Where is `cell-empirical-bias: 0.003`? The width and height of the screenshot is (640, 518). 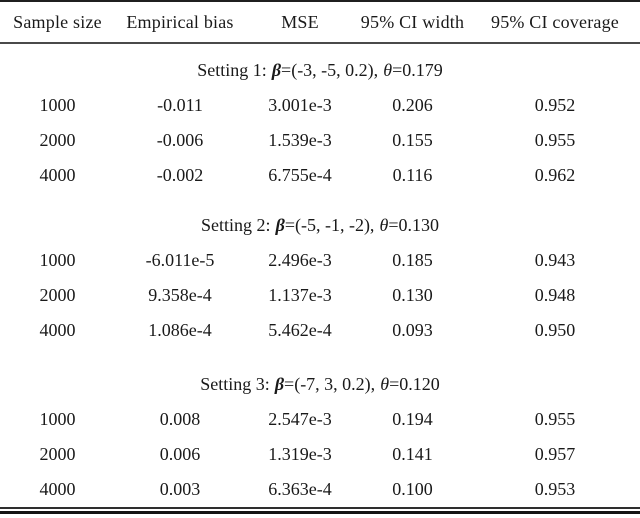
cell-empirical-bias: 0.003 is located at coordinates (180, 489).